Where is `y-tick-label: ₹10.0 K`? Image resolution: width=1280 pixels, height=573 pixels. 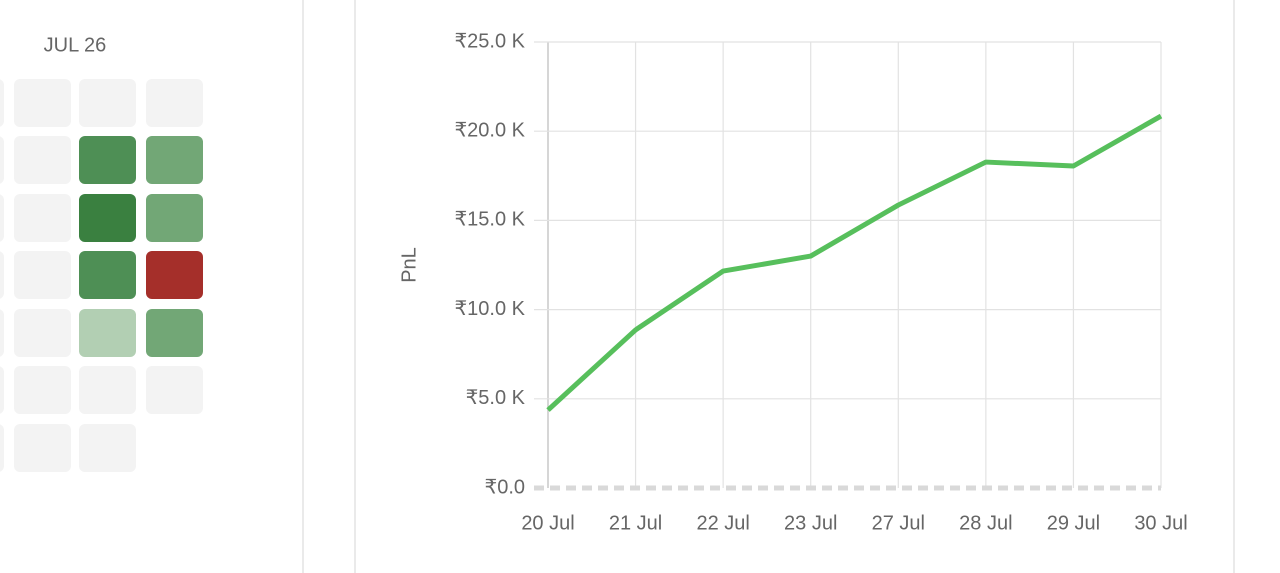 y-tick-label: ₹10.0 K is located at coordinates (489, 309).